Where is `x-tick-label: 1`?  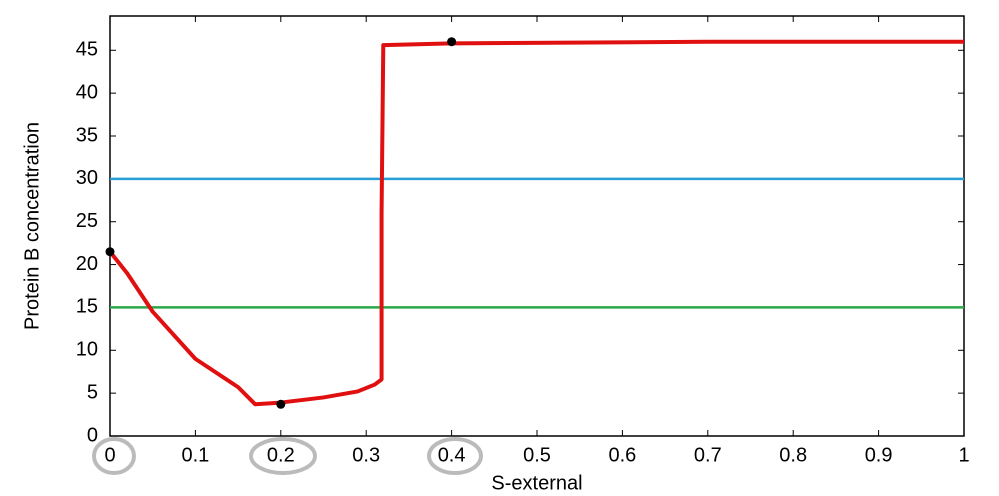
x-tick-label: 1 is located at coordinates (963, 455).